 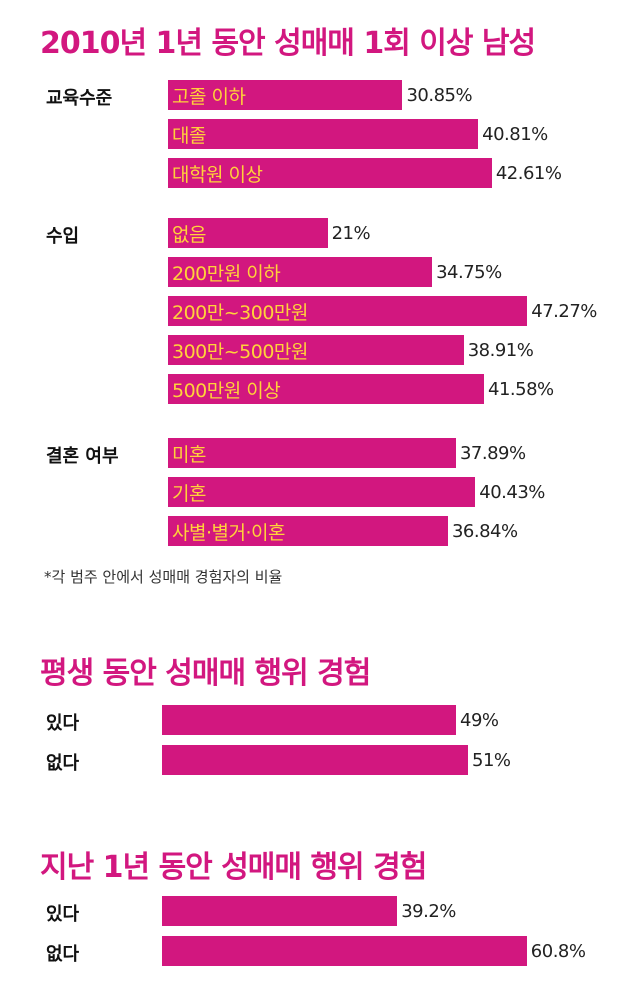 I want to click on value-label: 51%, so click(x=491, y=760).